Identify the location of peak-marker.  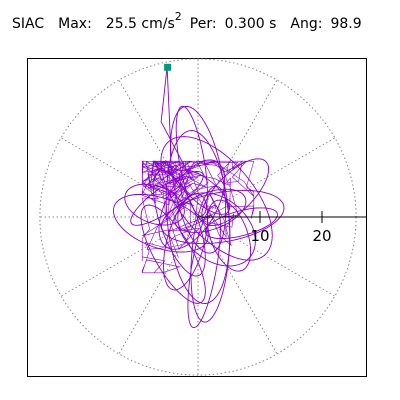
(168, 67).